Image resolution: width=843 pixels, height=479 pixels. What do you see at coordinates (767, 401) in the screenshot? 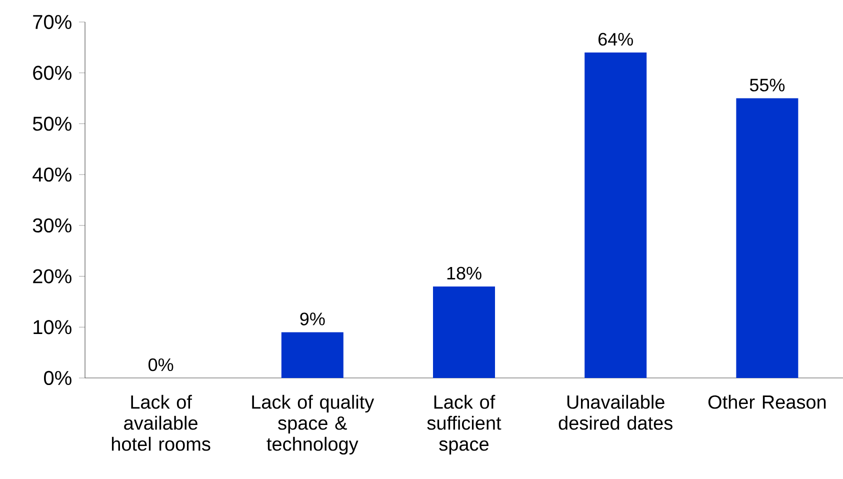
I see `x-tick-label: Other Reason` at bounding box center [767, 401].